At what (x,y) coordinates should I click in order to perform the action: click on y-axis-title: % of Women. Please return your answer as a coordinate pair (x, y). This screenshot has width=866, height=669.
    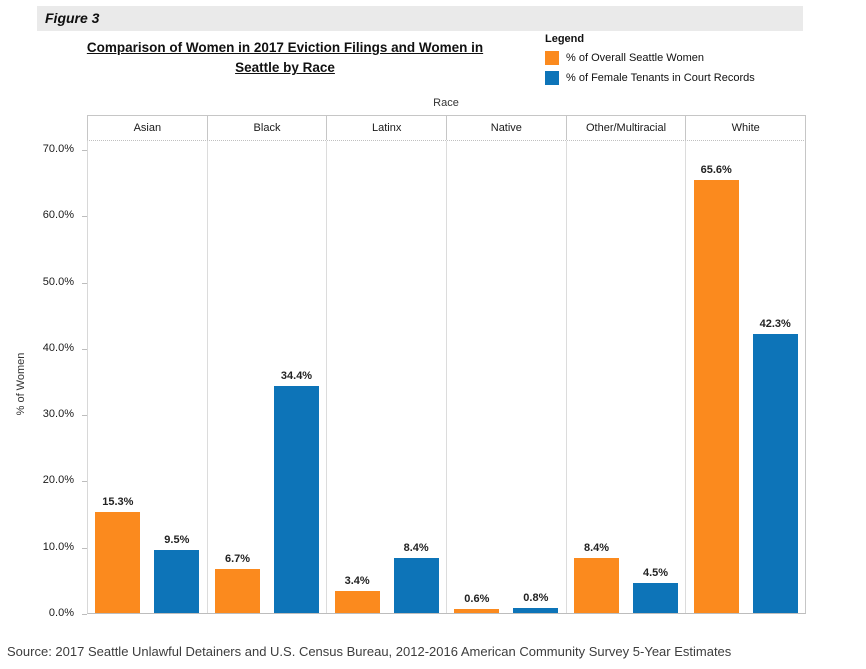
    Looking at the image, I should click on (21, 384).